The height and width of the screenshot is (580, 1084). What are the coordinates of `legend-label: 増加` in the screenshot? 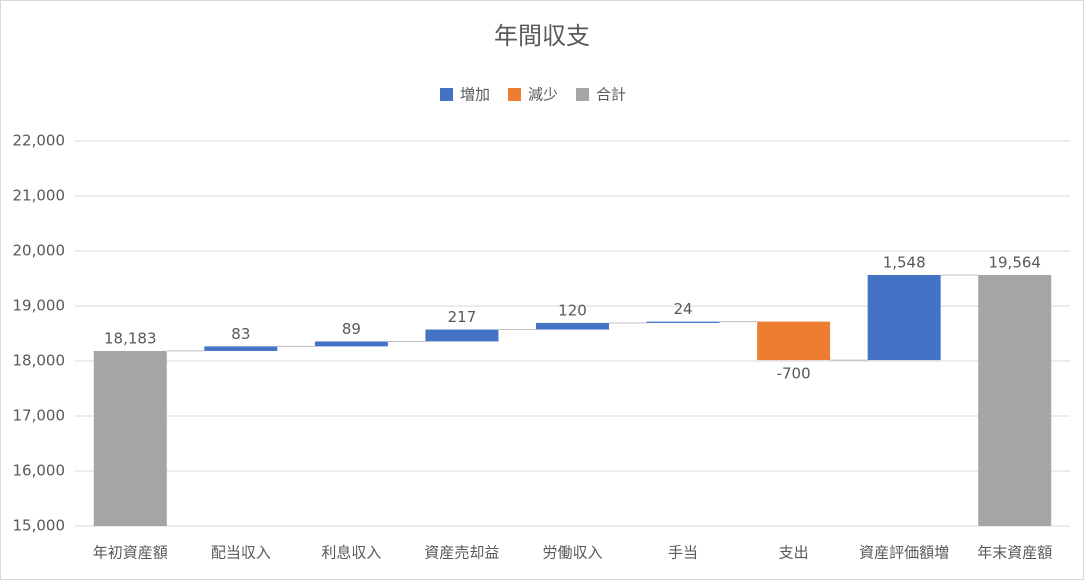 It's located at (475, 95).